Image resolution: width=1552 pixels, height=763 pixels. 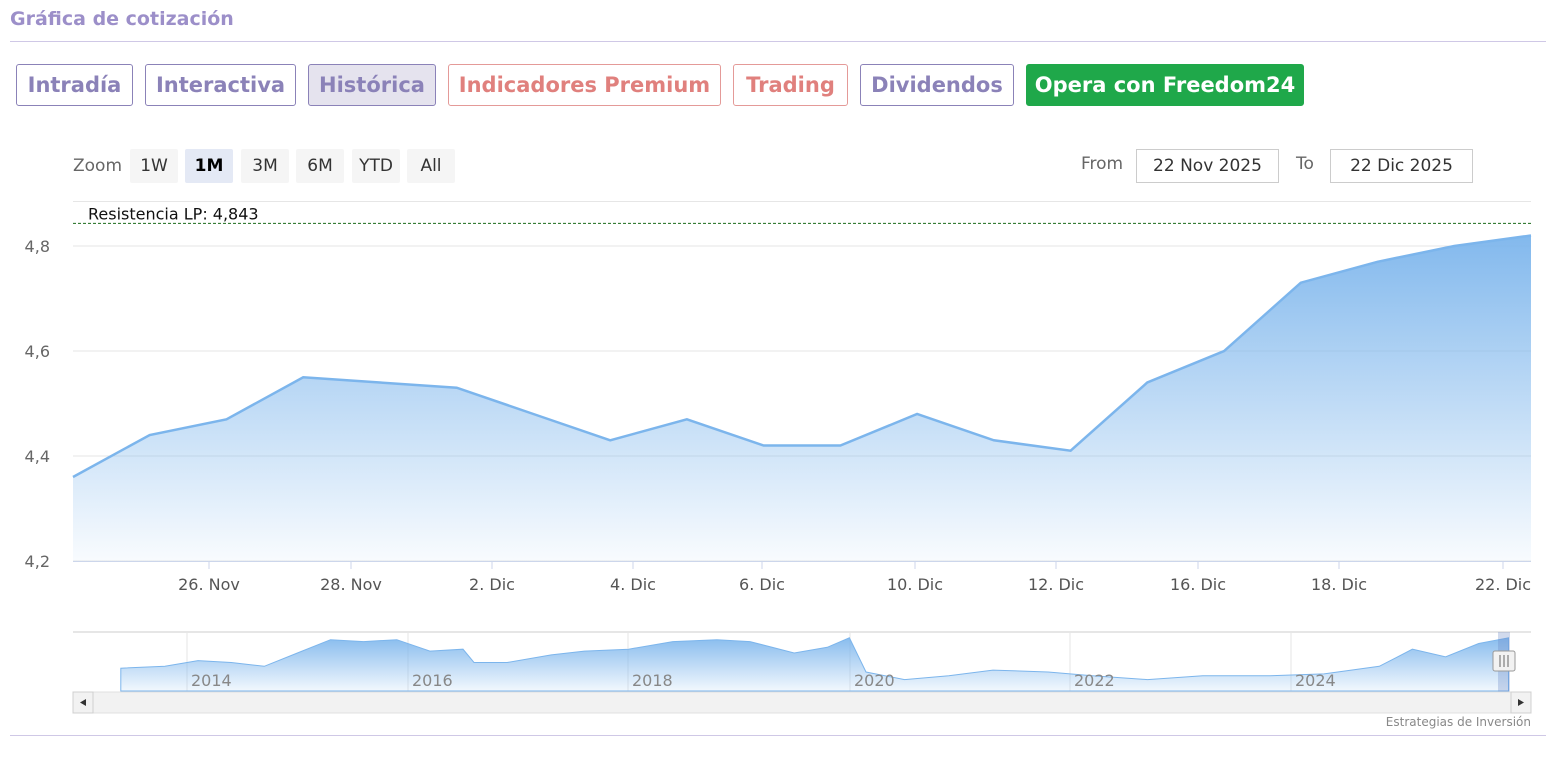 What do you see at coordinates (209, 166) in the screenshot?
I see `zoom-1m-button: 1M` at bounding box center [209, 166].